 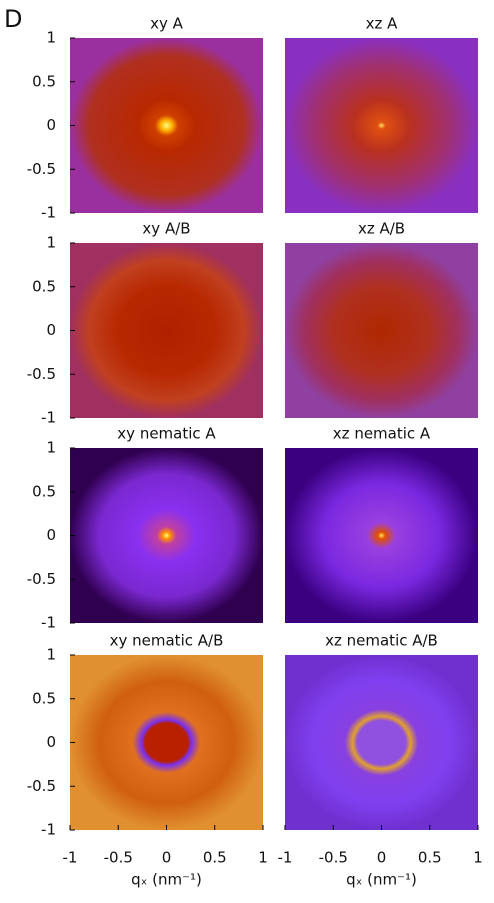 What do you see at coordinates (167, 641) in the screenshot?
I see `panel-title: xy nematic A/B` at bounding box center [167, 641].